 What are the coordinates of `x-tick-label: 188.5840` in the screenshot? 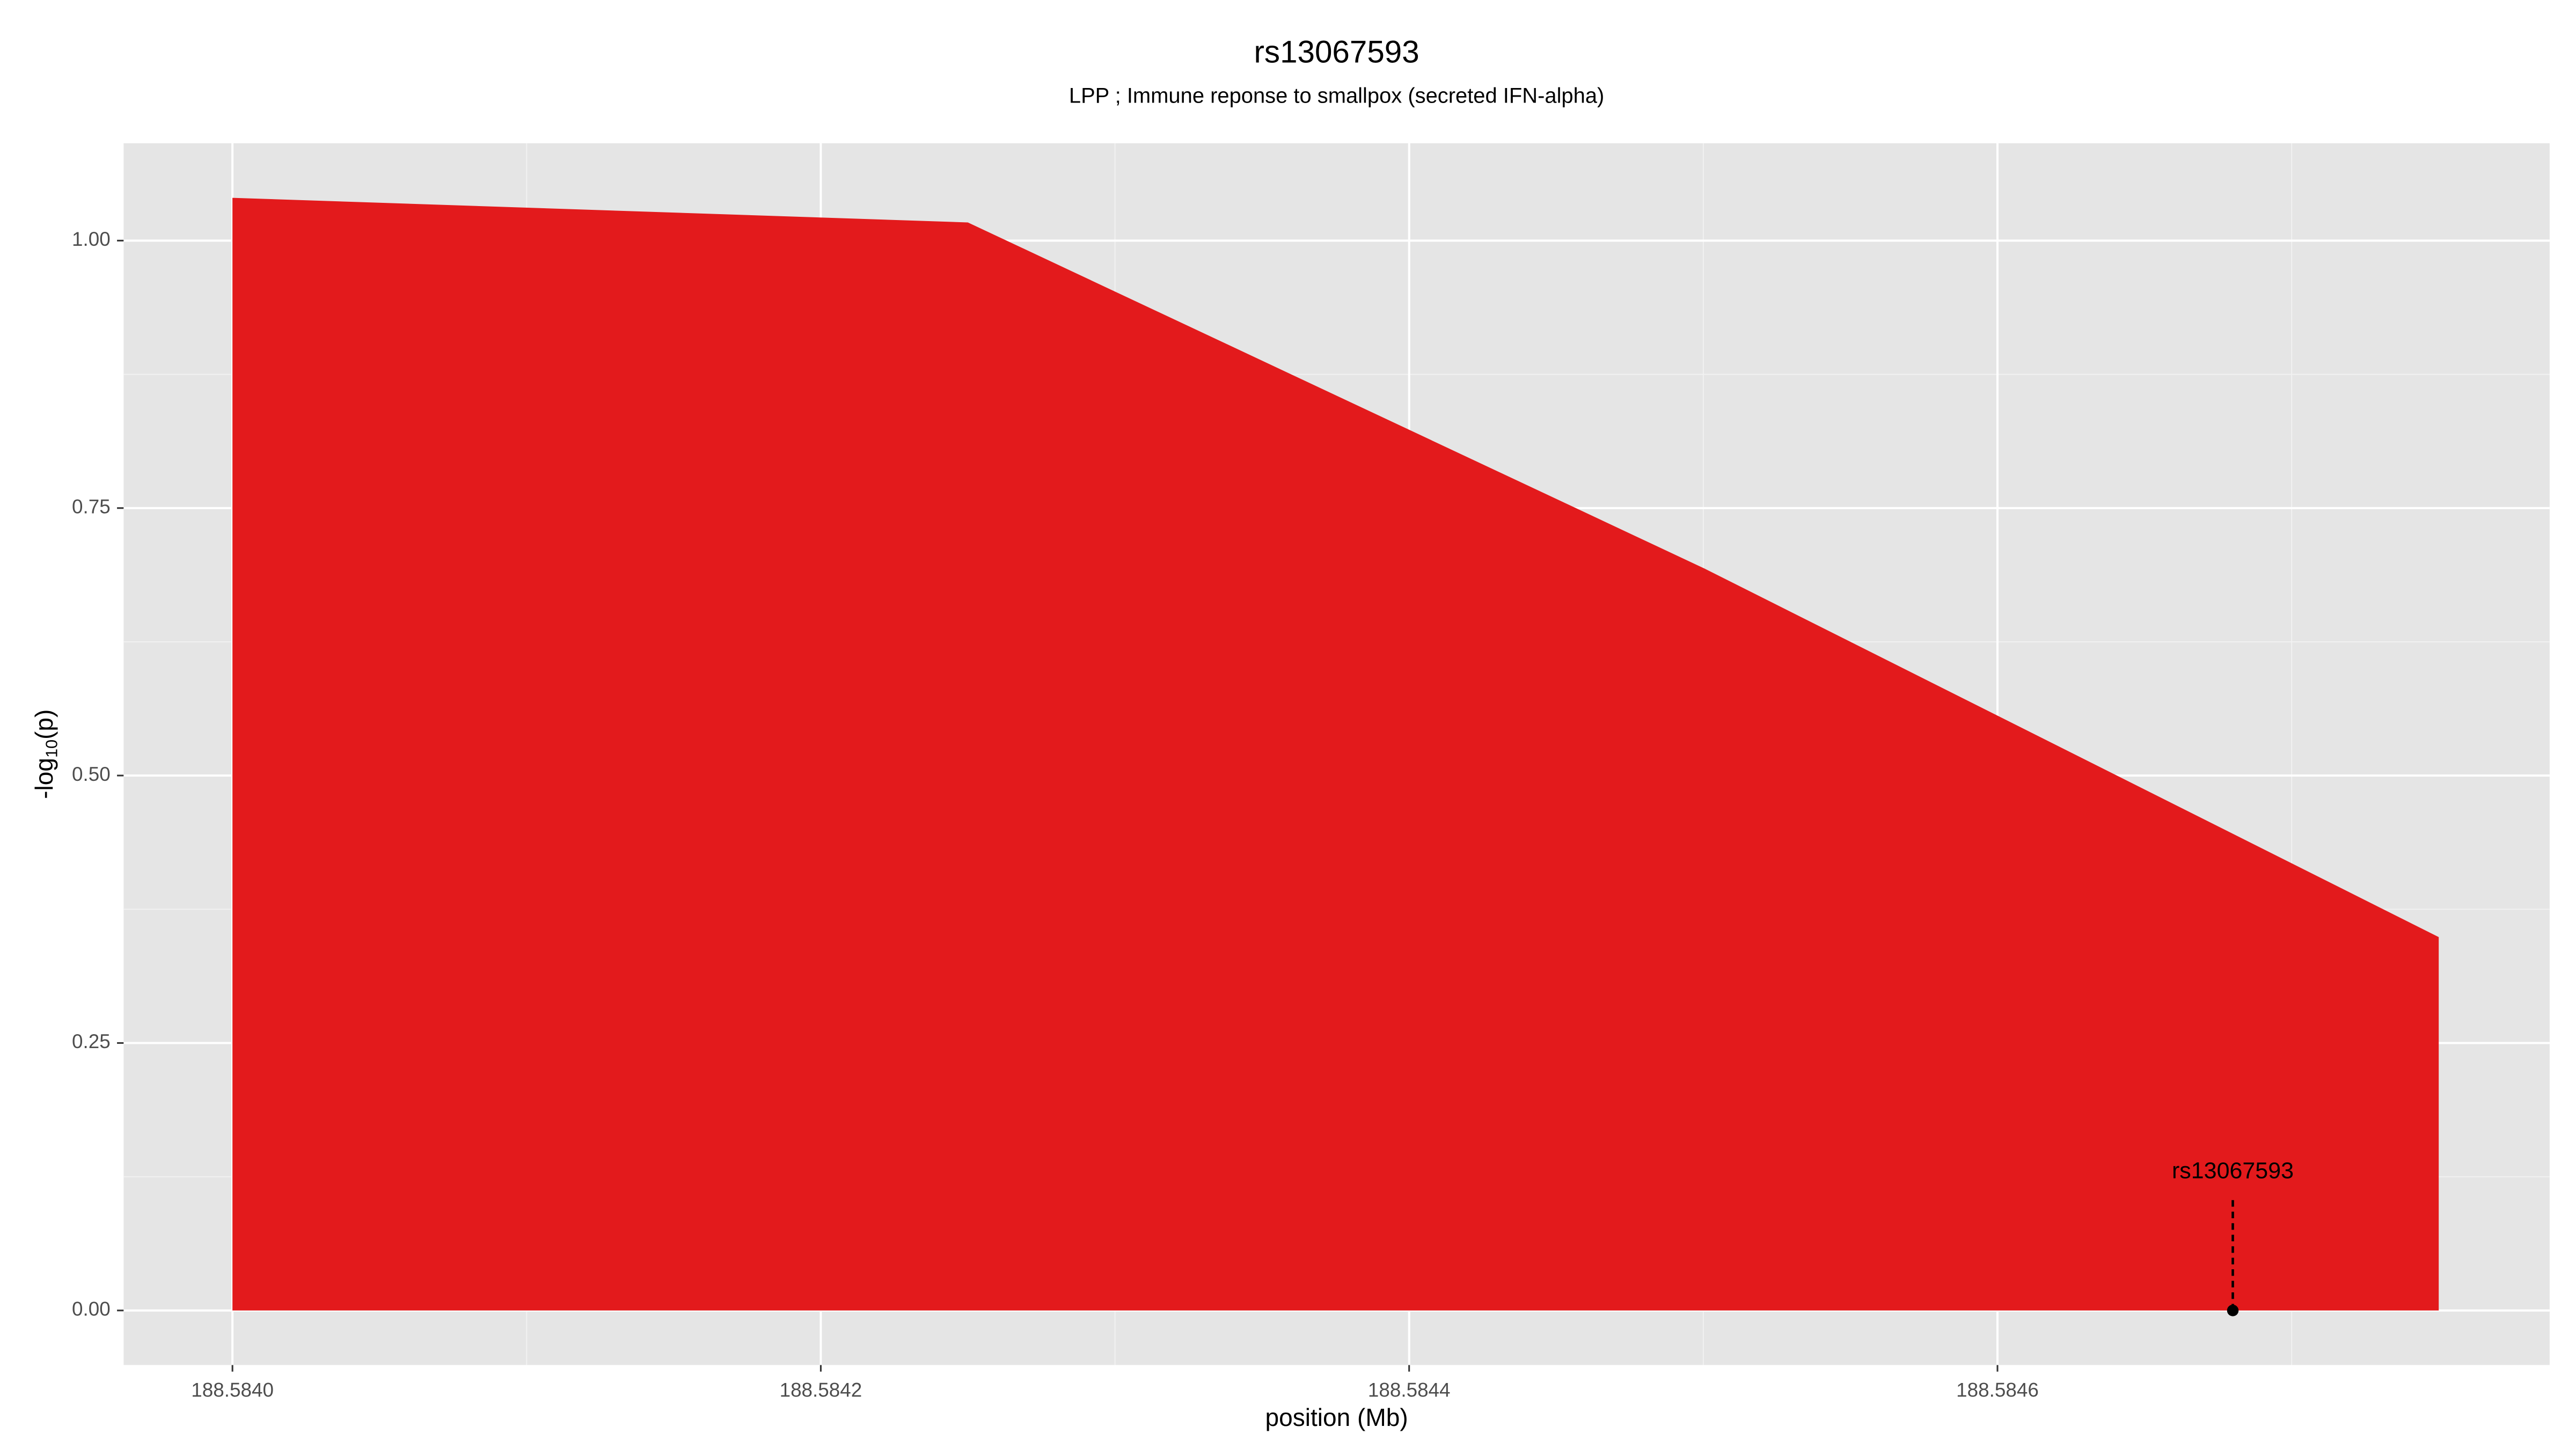 It's located at (232, 1390).